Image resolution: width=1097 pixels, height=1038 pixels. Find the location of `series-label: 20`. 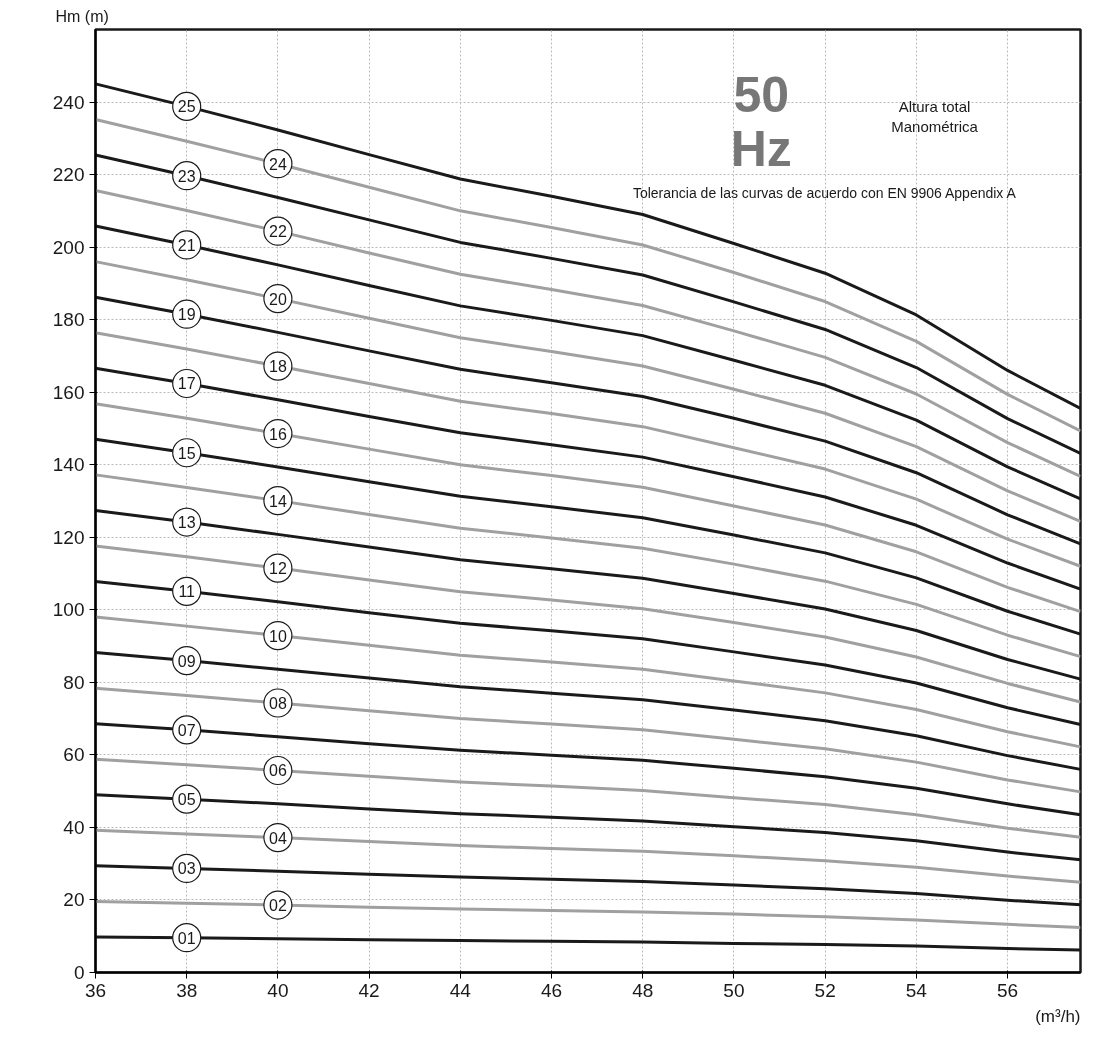

series-label: 20 is located at coordinates (278, 299).